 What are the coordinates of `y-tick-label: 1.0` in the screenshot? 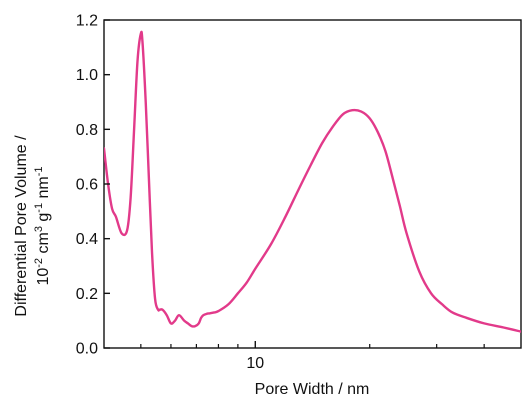 It's located at (87, 75).